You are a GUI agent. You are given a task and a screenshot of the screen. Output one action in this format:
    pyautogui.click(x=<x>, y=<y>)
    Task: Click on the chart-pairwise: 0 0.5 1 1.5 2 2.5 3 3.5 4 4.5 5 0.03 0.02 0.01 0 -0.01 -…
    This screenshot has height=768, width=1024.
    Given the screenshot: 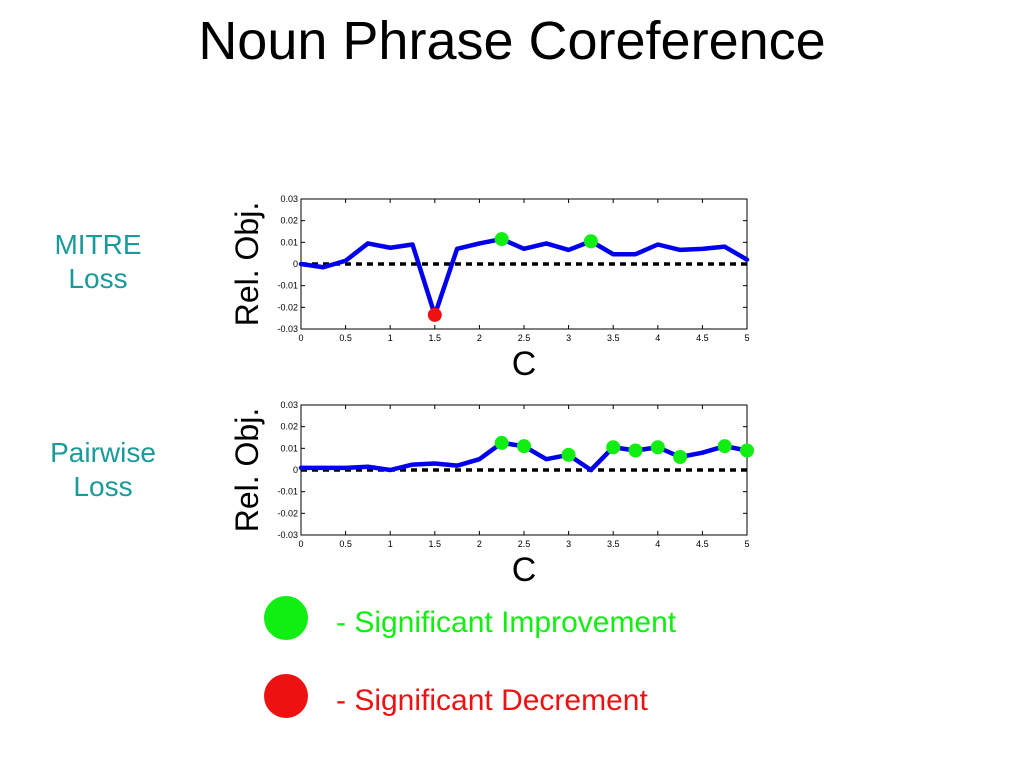 What is the action you would take?
    pyautogui.click(x=491, y=494)
    